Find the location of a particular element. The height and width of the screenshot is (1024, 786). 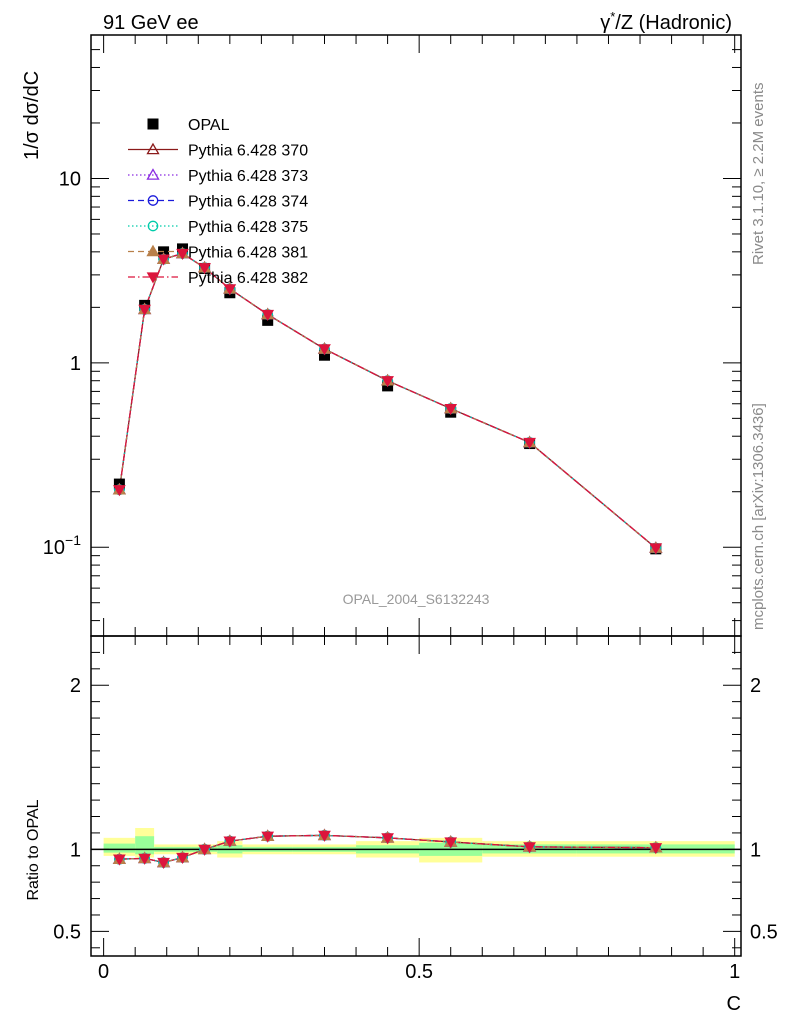

xtick-label: 1 is located at coordinates (734, 972).